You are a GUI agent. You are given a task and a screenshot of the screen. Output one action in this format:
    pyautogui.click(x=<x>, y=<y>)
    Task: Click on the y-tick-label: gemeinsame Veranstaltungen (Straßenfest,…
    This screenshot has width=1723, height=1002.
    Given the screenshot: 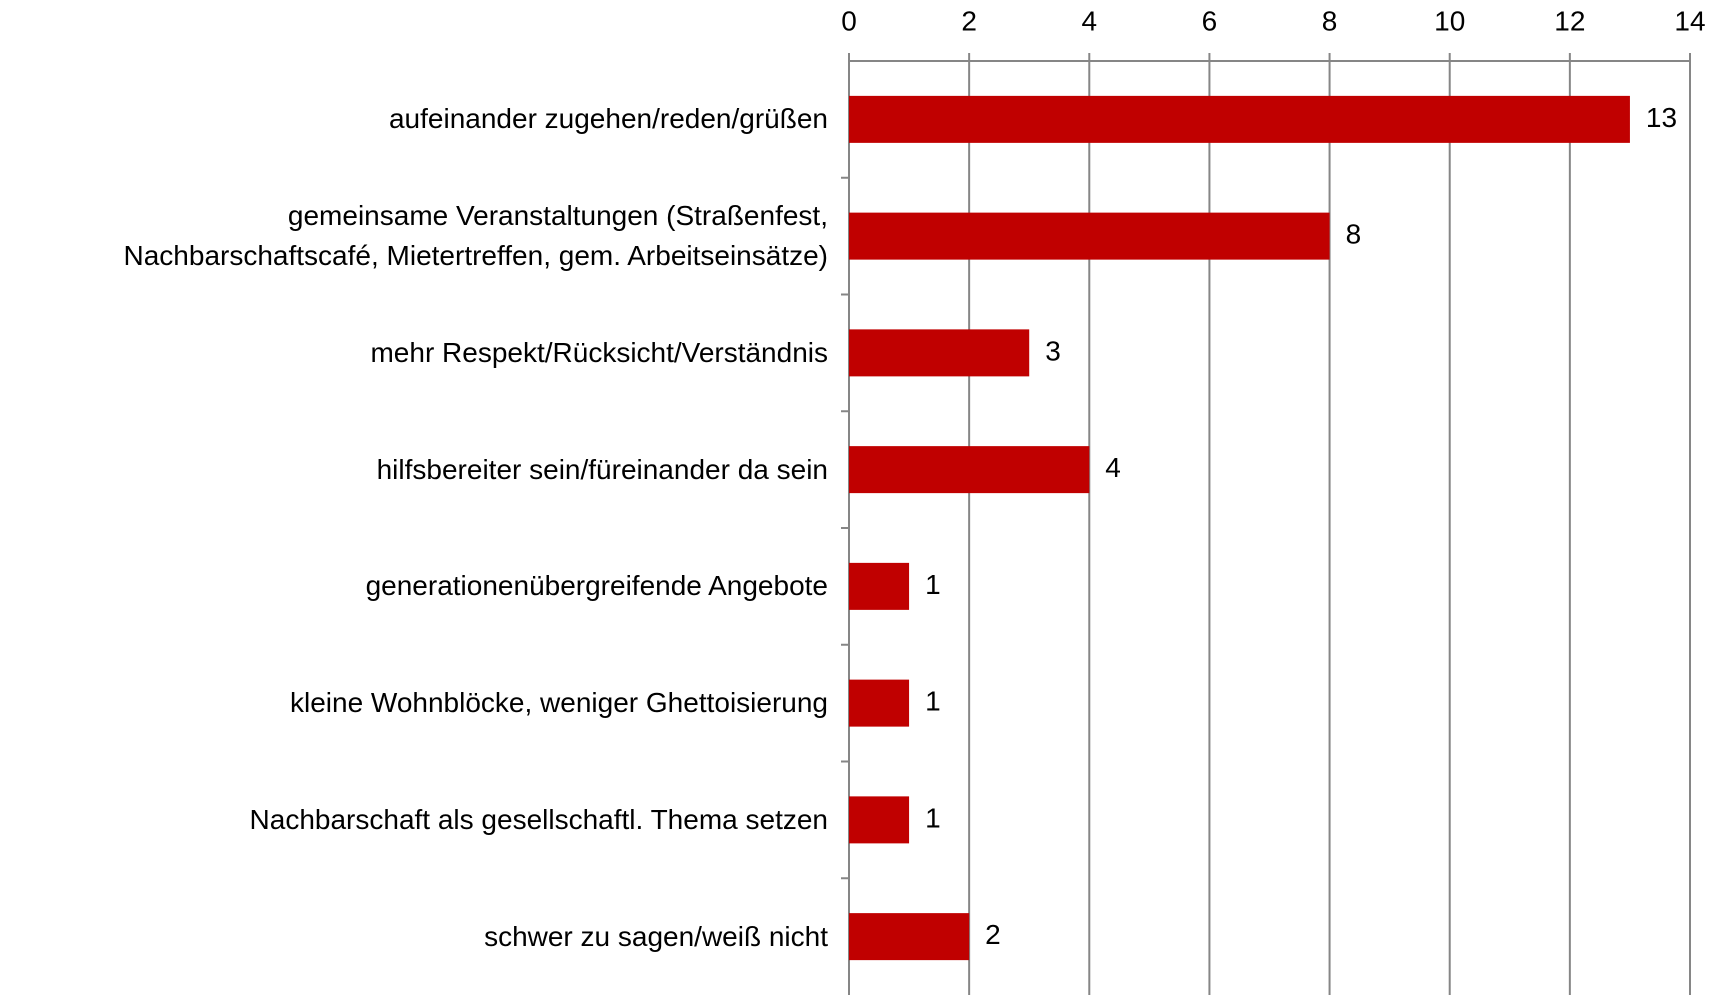 What is the action you would take?
    pyautogui.click(x=475, y=236)
    